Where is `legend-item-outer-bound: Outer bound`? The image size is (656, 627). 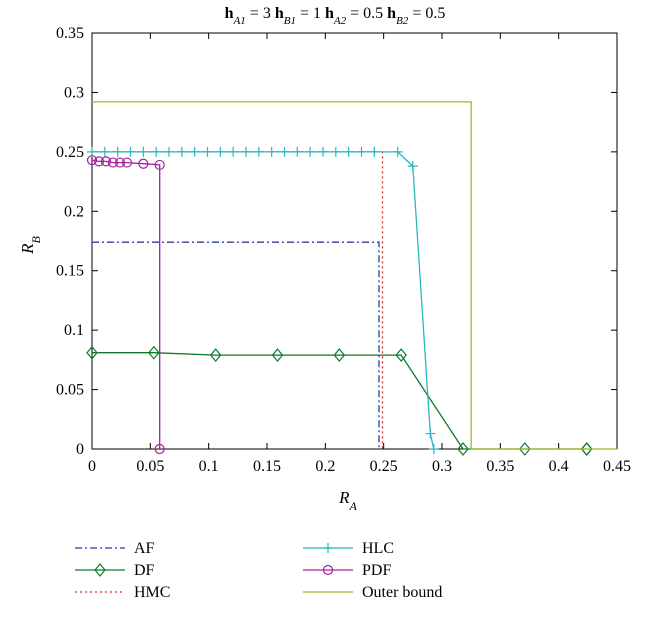 legend-item-outer-bound: Outer bound is located at coordinates (372, 592).